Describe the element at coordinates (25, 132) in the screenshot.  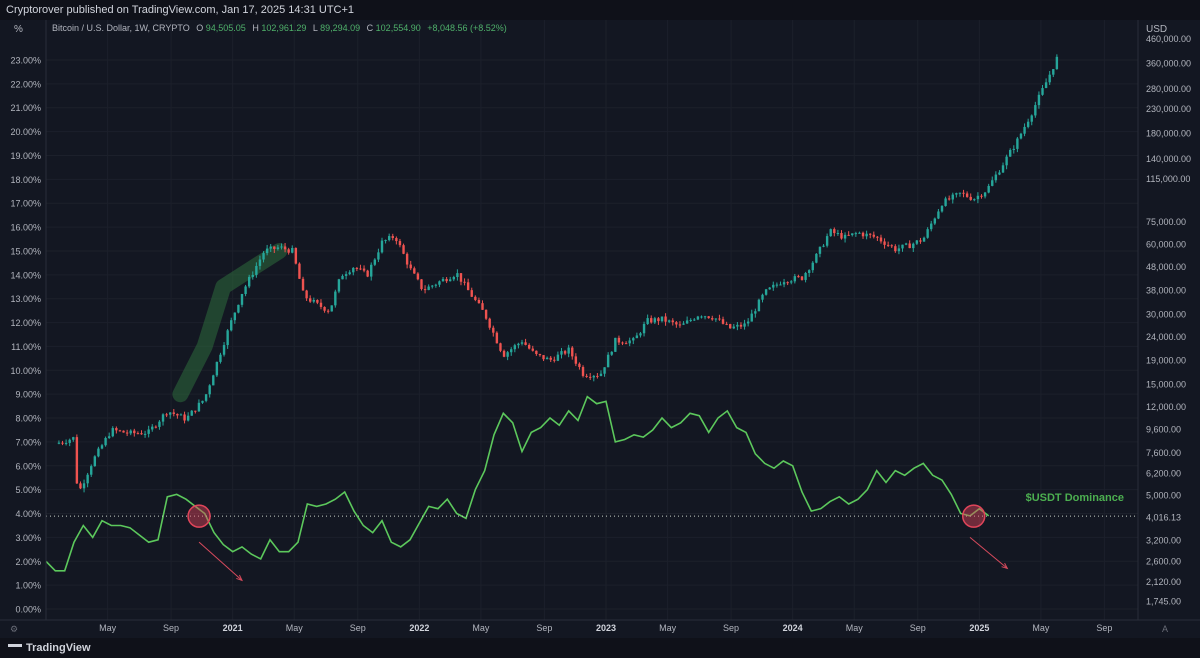
I see `left-tick-label: 20.00%` at that location.